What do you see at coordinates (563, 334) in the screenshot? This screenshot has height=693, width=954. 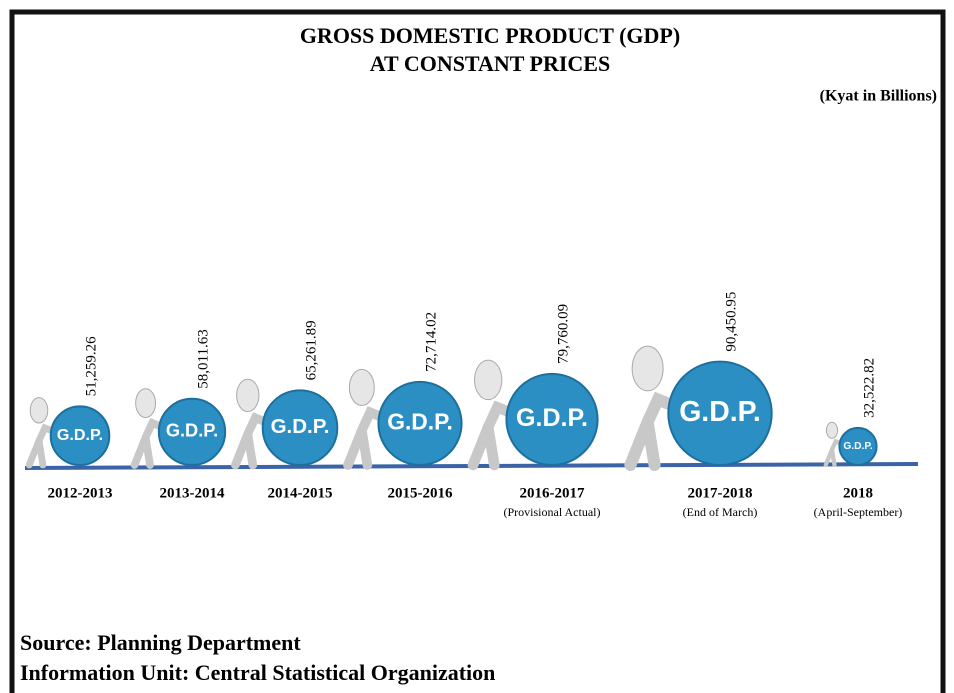 I see `value-label: 79,760.09` at bounding box center [563, 334].